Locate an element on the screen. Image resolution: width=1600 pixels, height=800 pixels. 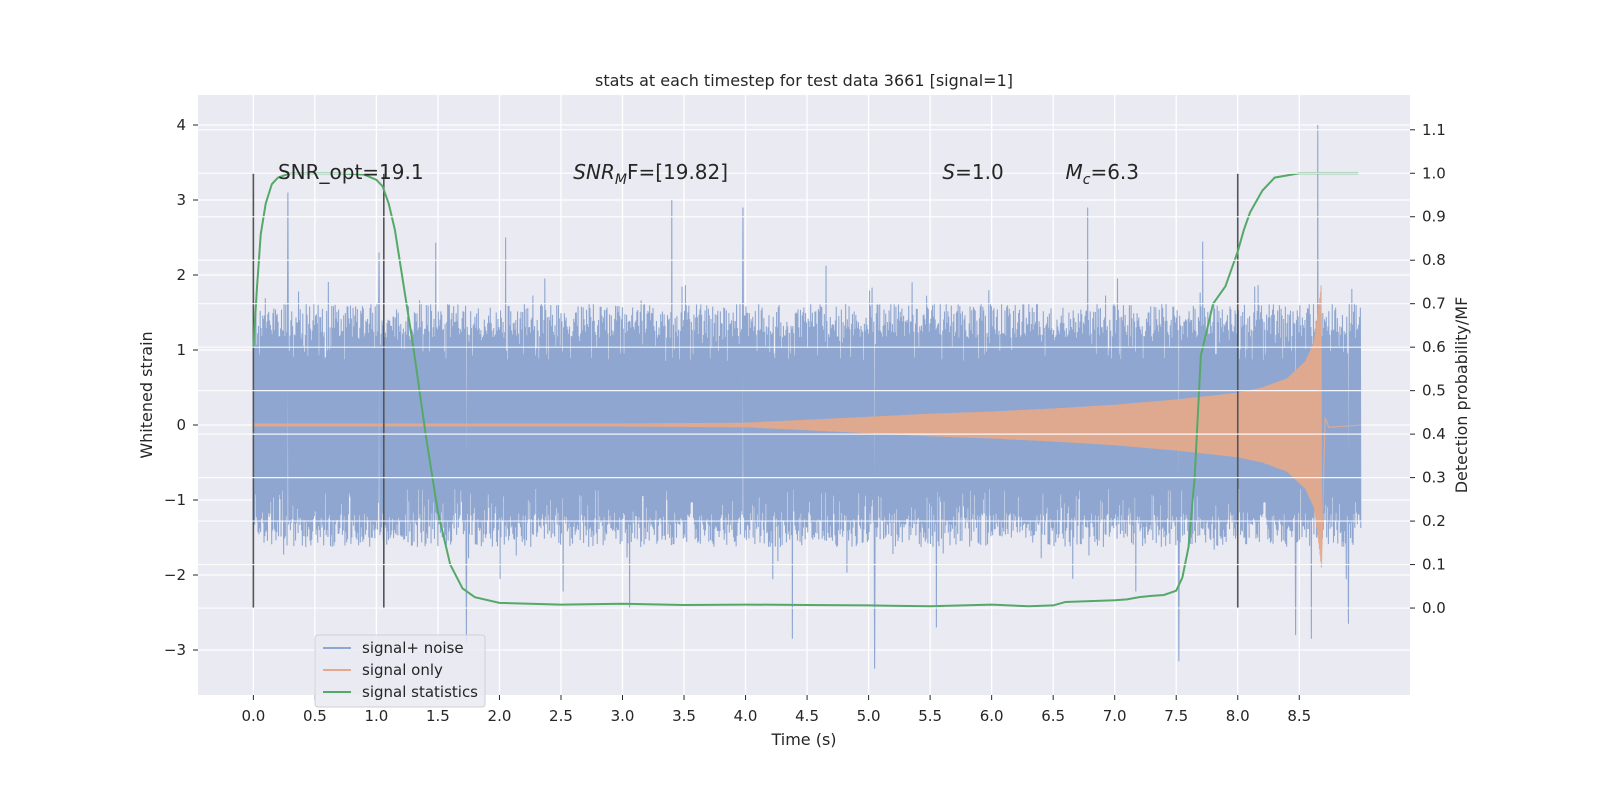
y-right-tick-label-10: 0.1 is located at coordinates (1434, 565).